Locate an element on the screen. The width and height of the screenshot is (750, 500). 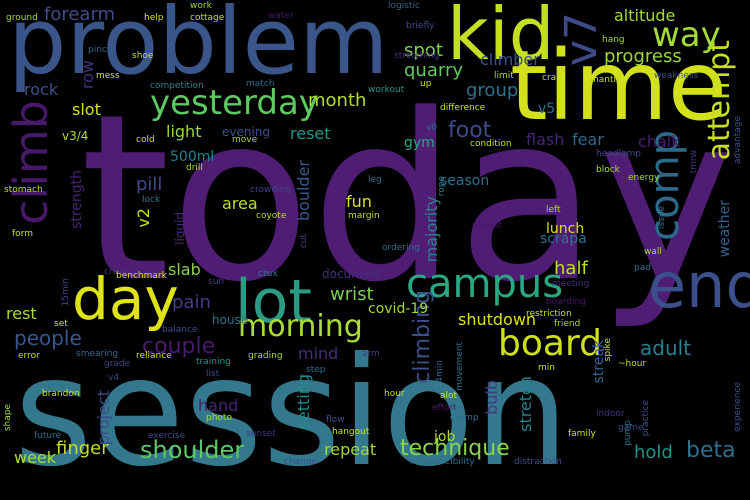
word-problem: problem is located at coordinates (198, 47).